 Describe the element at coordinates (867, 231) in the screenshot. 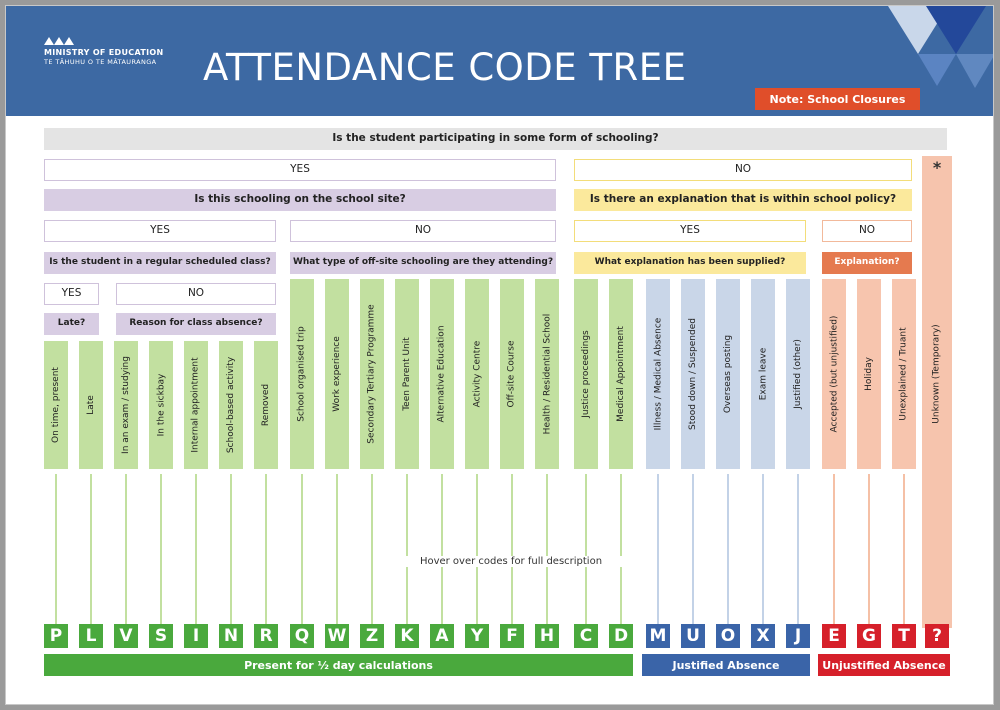

I see `no-explanation-box: NO` at that location.